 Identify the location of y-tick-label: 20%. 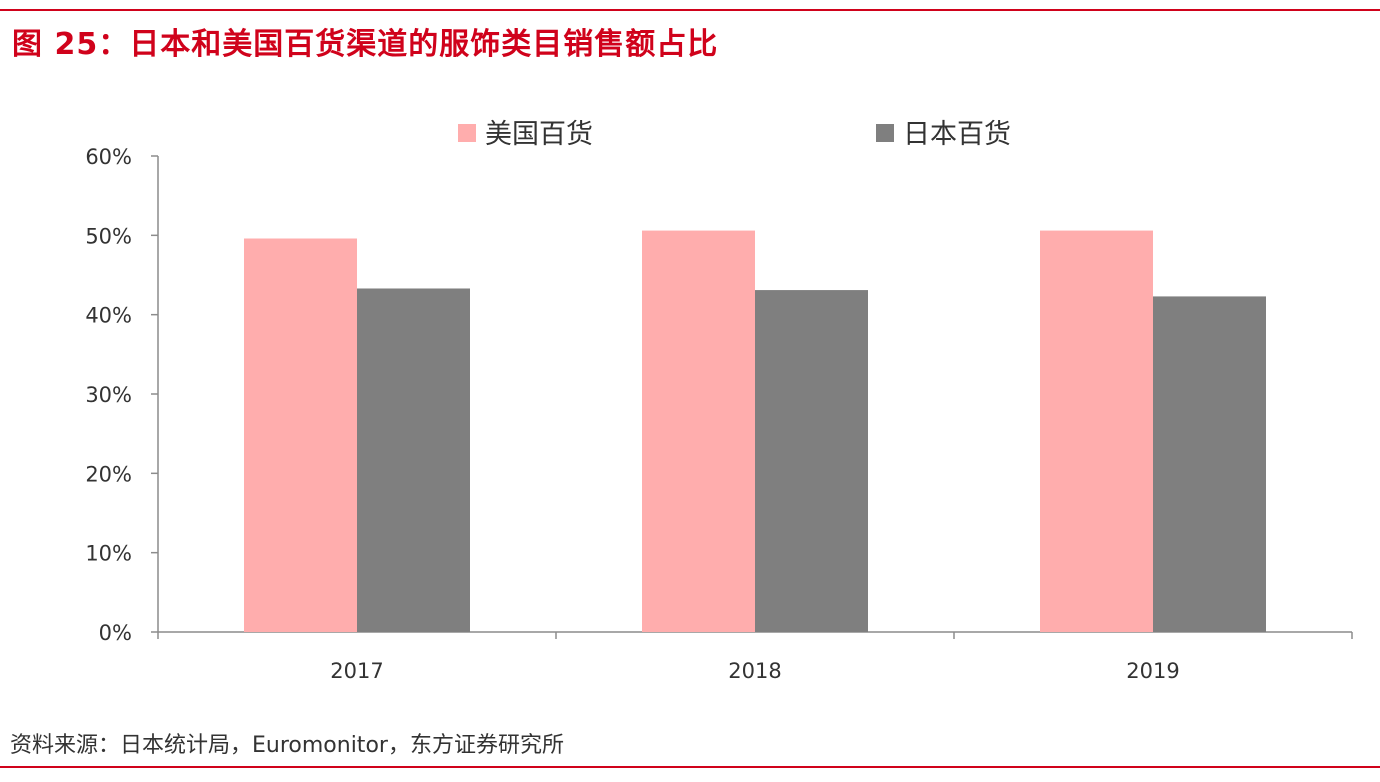
(108, 474).